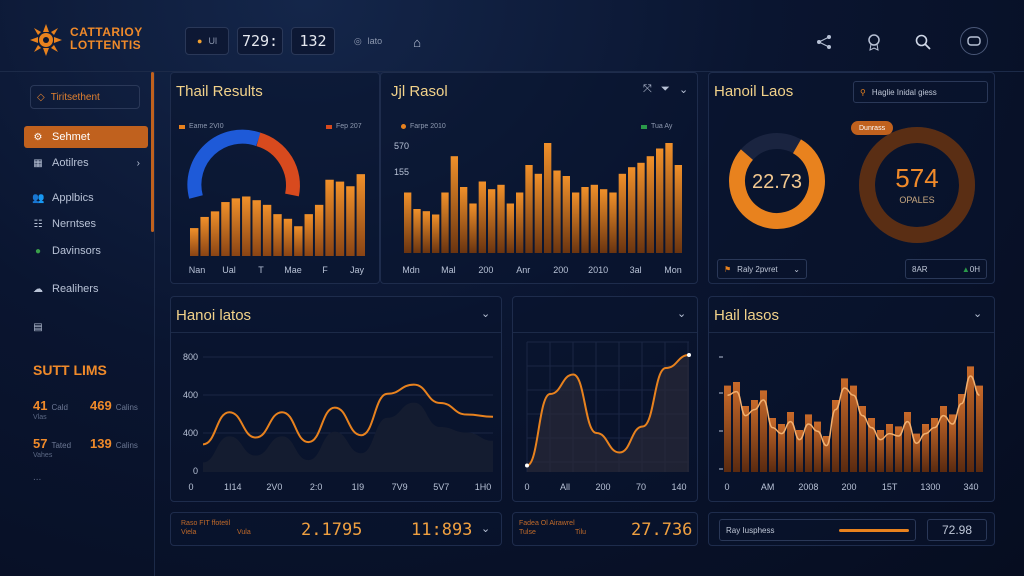  Describe the element at coordinates (40, 443) in the screenshot. I see `stat-value: 57` at that location.